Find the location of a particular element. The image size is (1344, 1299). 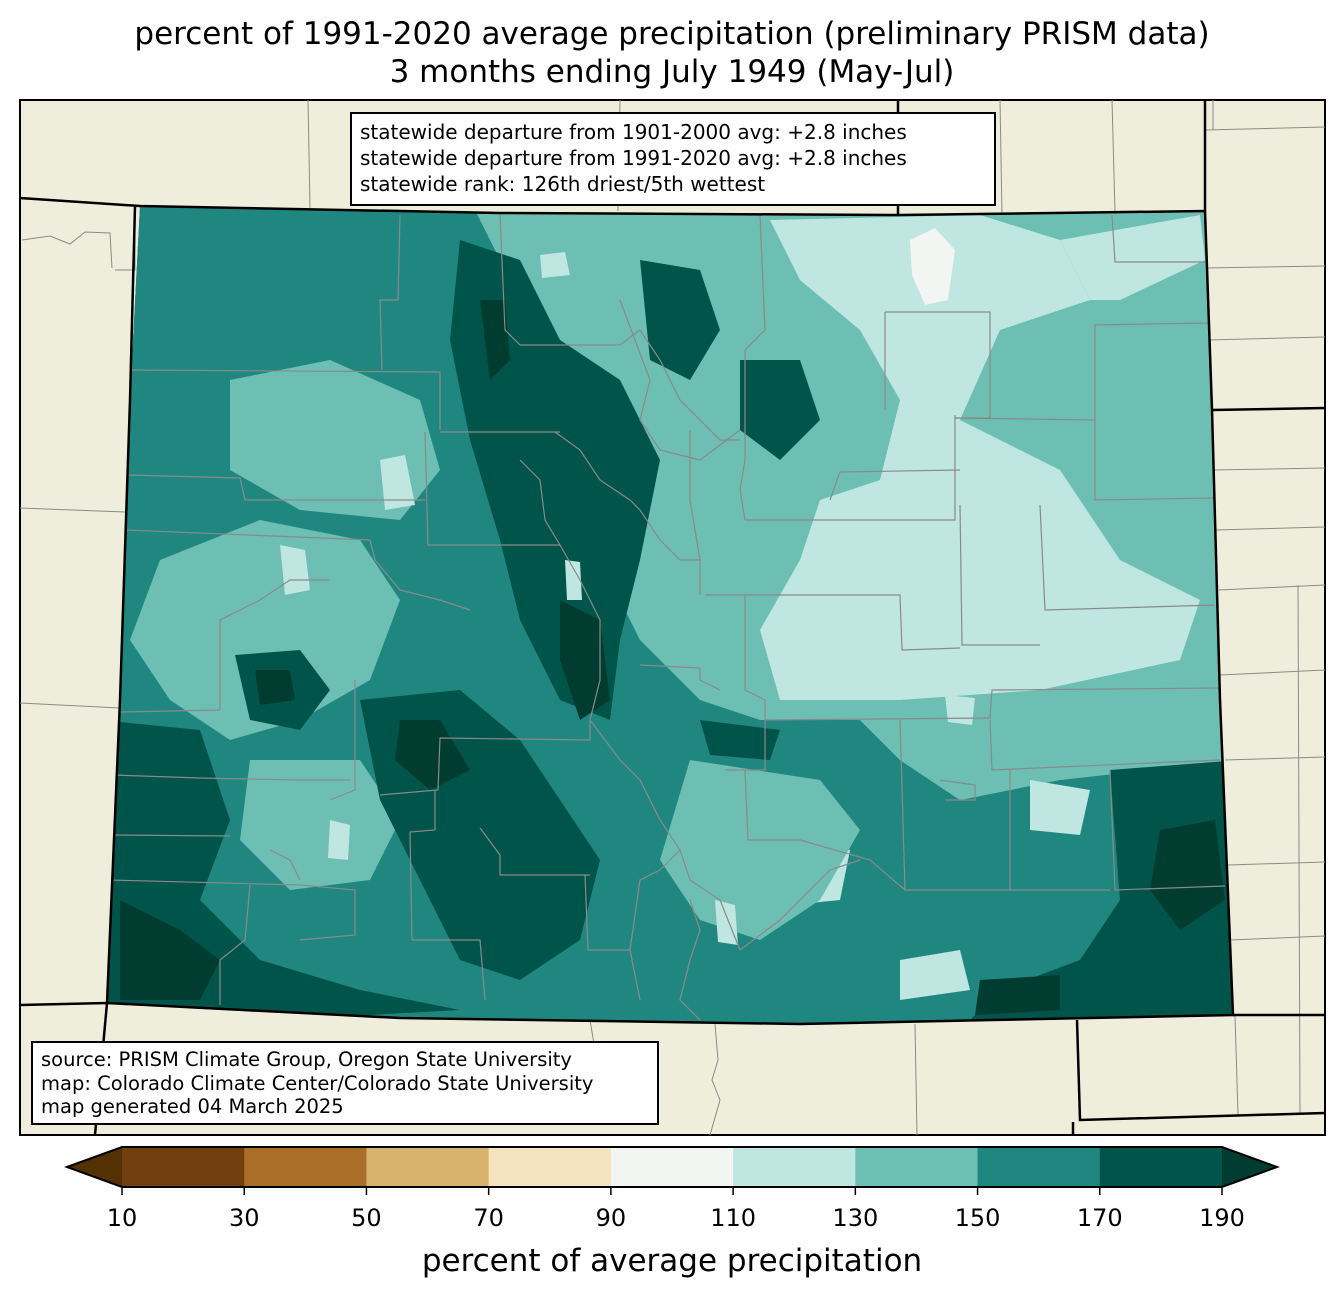

colorbar-tick-label: 110 is located at coordinates (733, 1218).